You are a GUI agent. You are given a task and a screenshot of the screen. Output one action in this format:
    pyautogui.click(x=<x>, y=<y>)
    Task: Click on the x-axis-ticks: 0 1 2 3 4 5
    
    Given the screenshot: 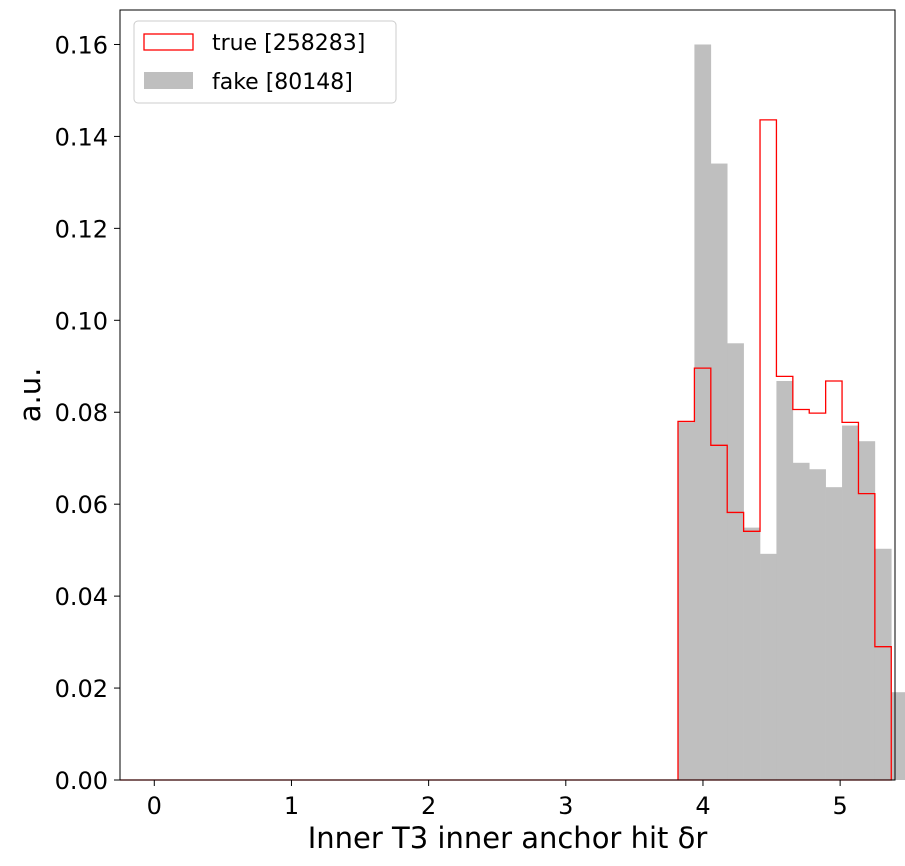 What is the action you would take?
    pyautogui.click(x=497, y=800)
    